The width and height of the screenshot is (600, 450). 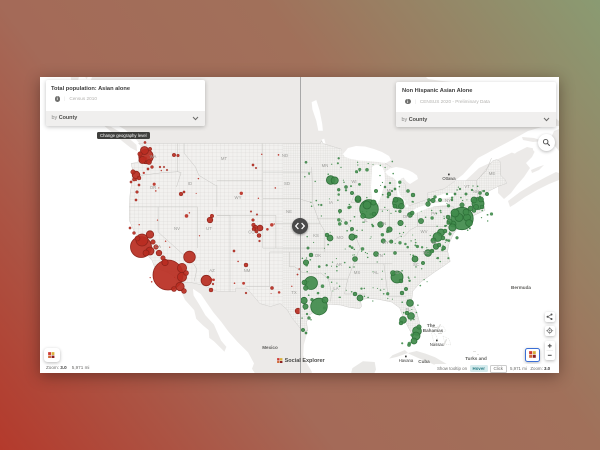 What do you see at coordinates (406, 216) in the screenshot?
I see `svg-text: OH` at bounding box center [406, 216].